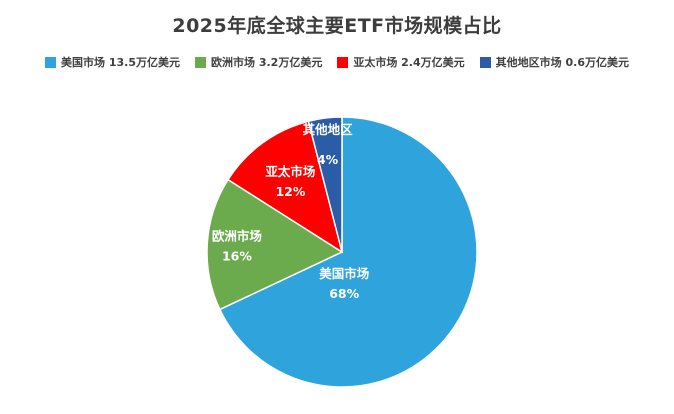  What do you see at coordinates (328, 129) in the screenshot?
I see `slice-label-4: 其他地区` at bounding box center [328, 129].